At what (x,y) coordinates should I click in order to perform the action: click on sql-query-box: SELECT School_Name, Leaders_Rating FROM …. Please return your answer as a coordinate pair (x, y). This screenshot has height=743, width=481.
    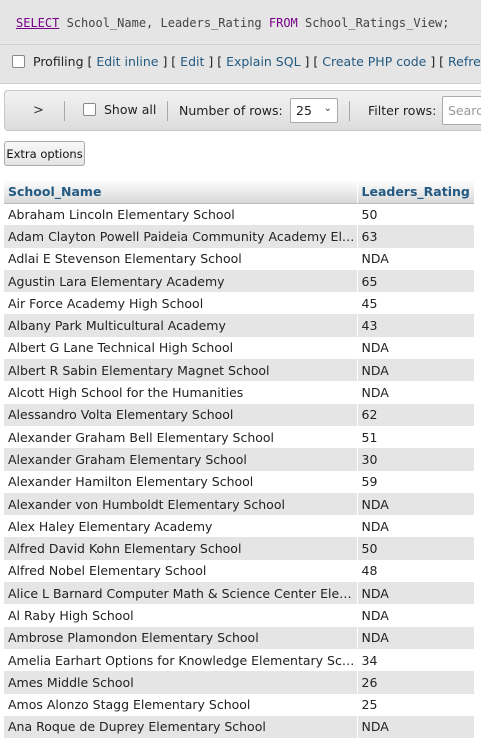
    Looking at the image, I should click on (240, 42).